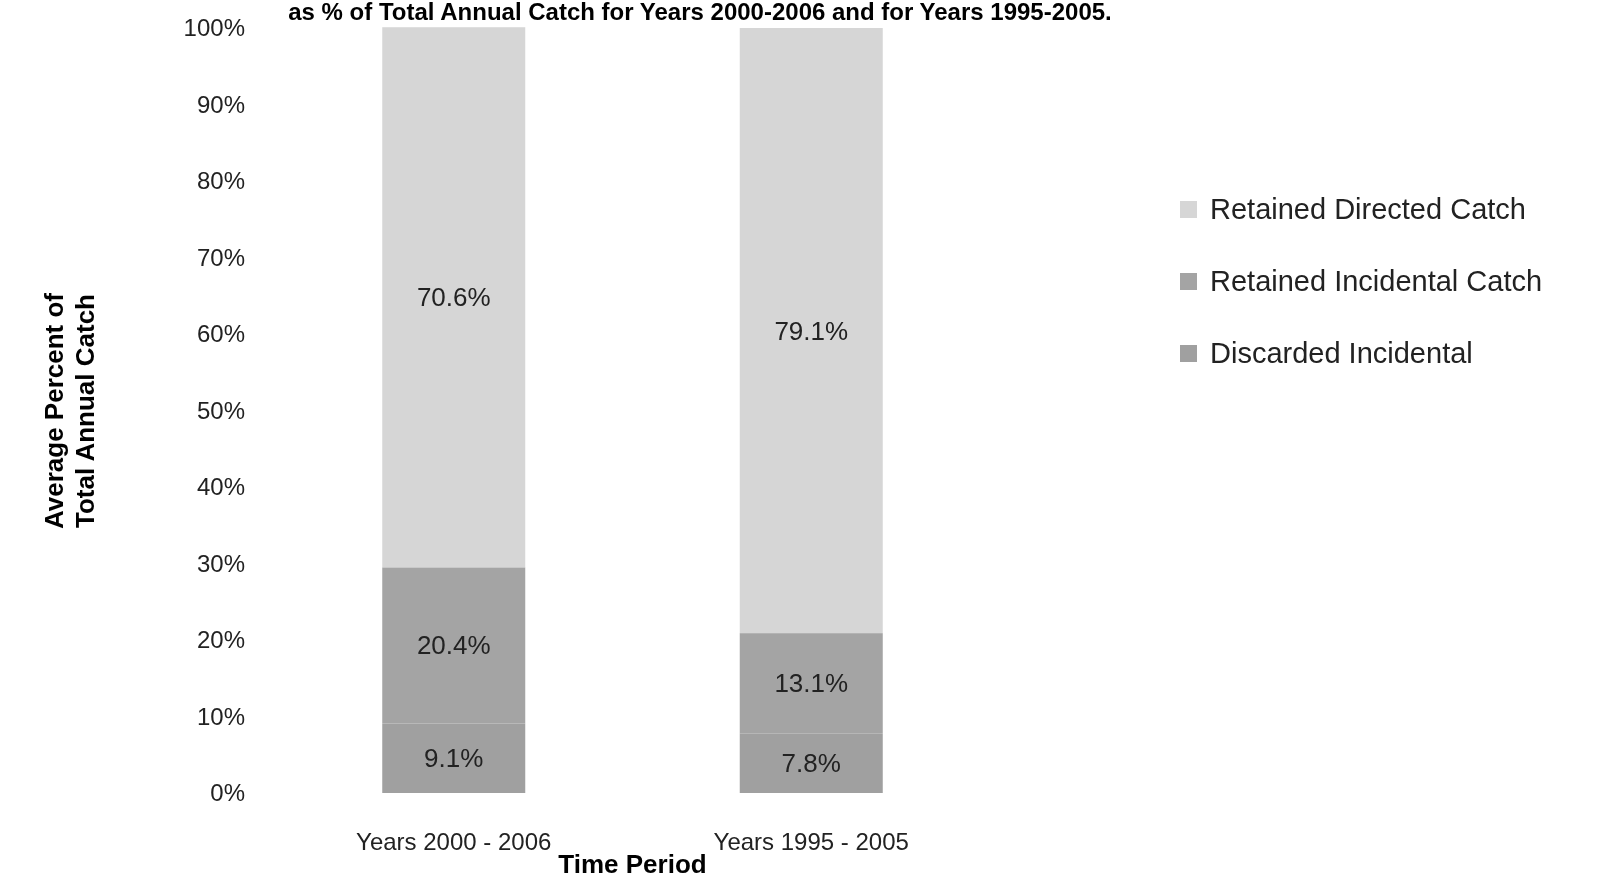 The width and height of the screenshot is (1602, 881). What do you see at coordinates (214, 28) in the screenshot?
I see `y-tick-label: 100%` at bounding box center [214, 28].